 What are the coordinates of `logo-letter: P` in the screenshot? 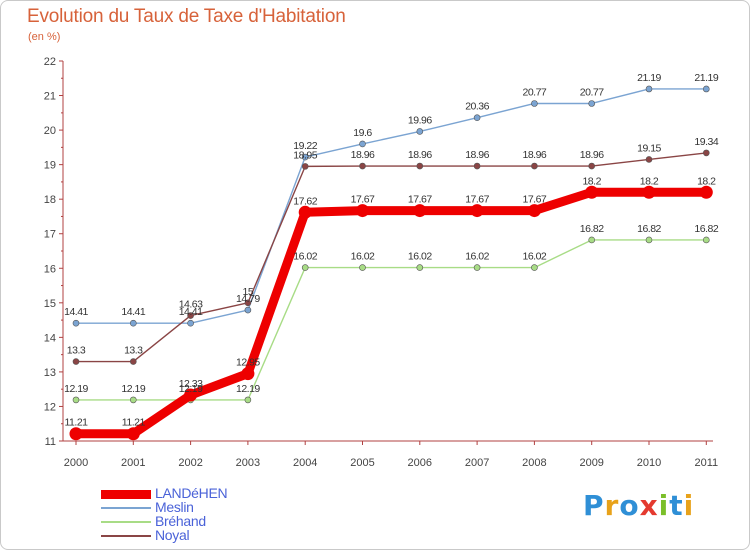 It's located at (594, 505).